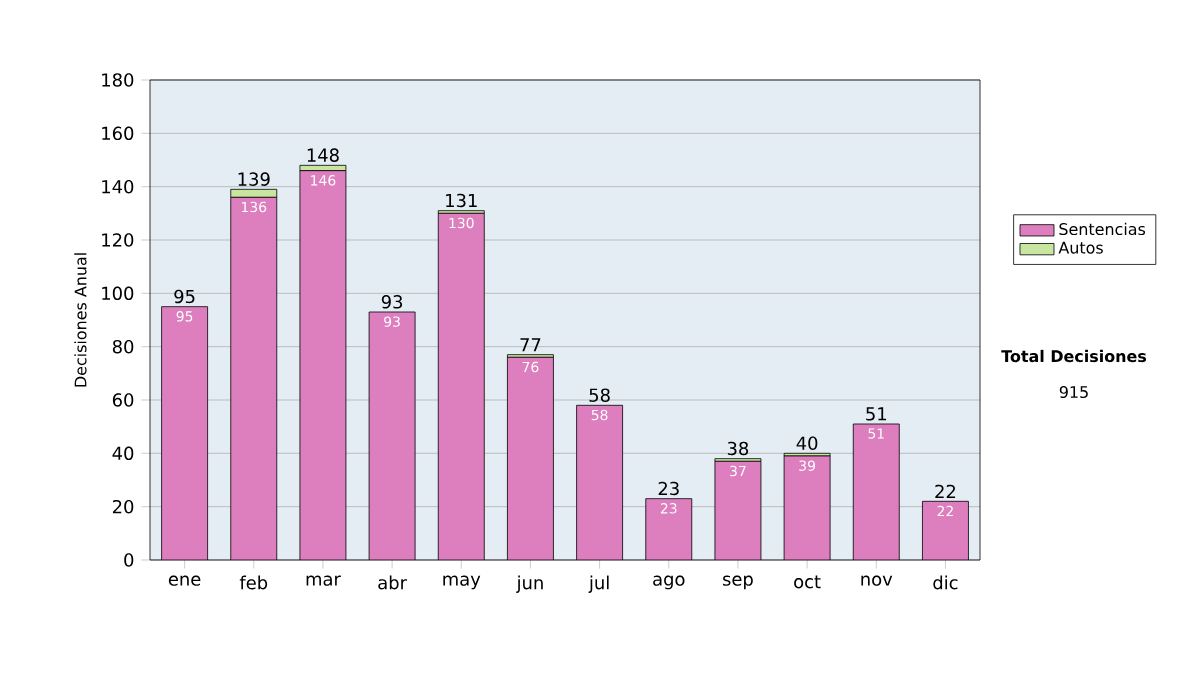 The height and width of the screenshot is (680, 1200). I want to click on total-label: 93, so click(392, 302).